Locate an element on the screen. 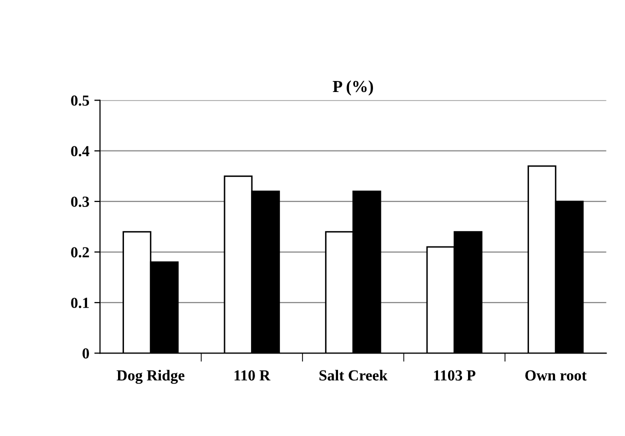 The image size is (625, 436). chart-title: P (%) is located at coordinates (352, 88).